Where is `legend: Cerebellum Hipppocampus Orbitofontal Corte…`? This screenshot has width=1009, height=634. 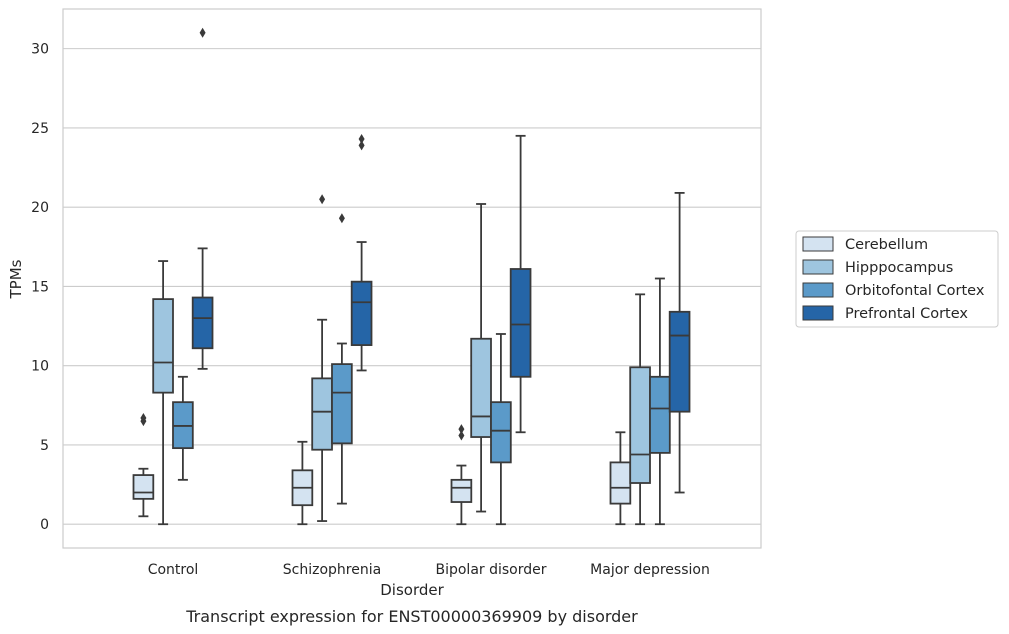 legend: Cerebellum Hipppocampus Orbitofontal Corte… is located at coordinates (897, 279).